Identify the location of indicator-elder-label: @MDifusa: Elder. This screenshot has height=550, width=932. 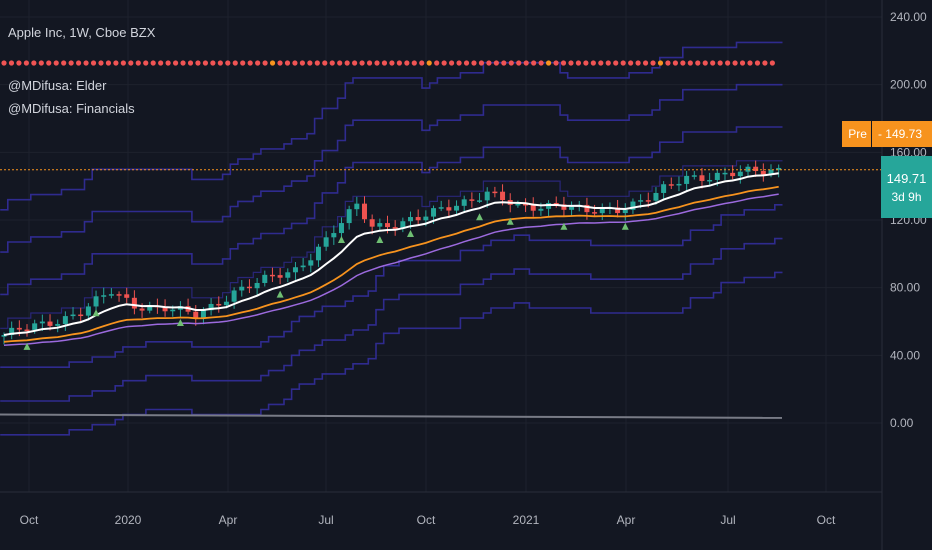
(57, 85).